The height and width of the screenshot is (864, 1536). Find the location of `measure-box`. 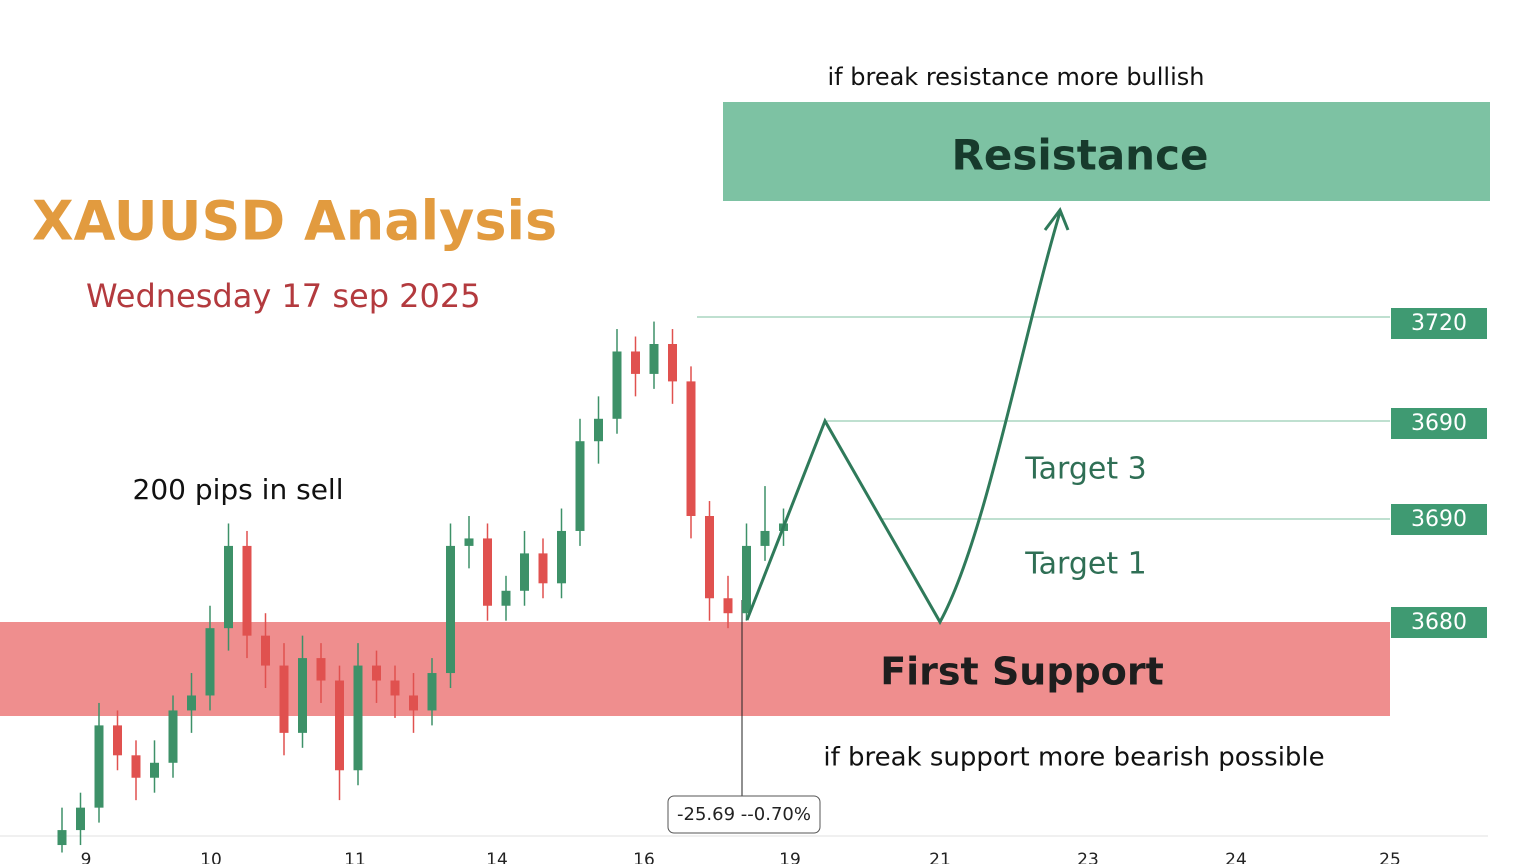

measure-box is located at coordinates (744, 814).